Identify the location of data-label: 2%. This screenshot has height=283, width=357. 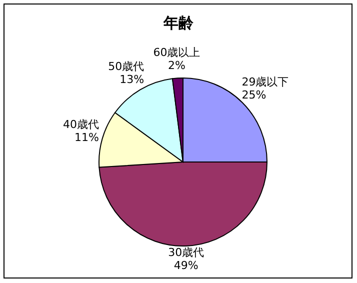
(177, 65).